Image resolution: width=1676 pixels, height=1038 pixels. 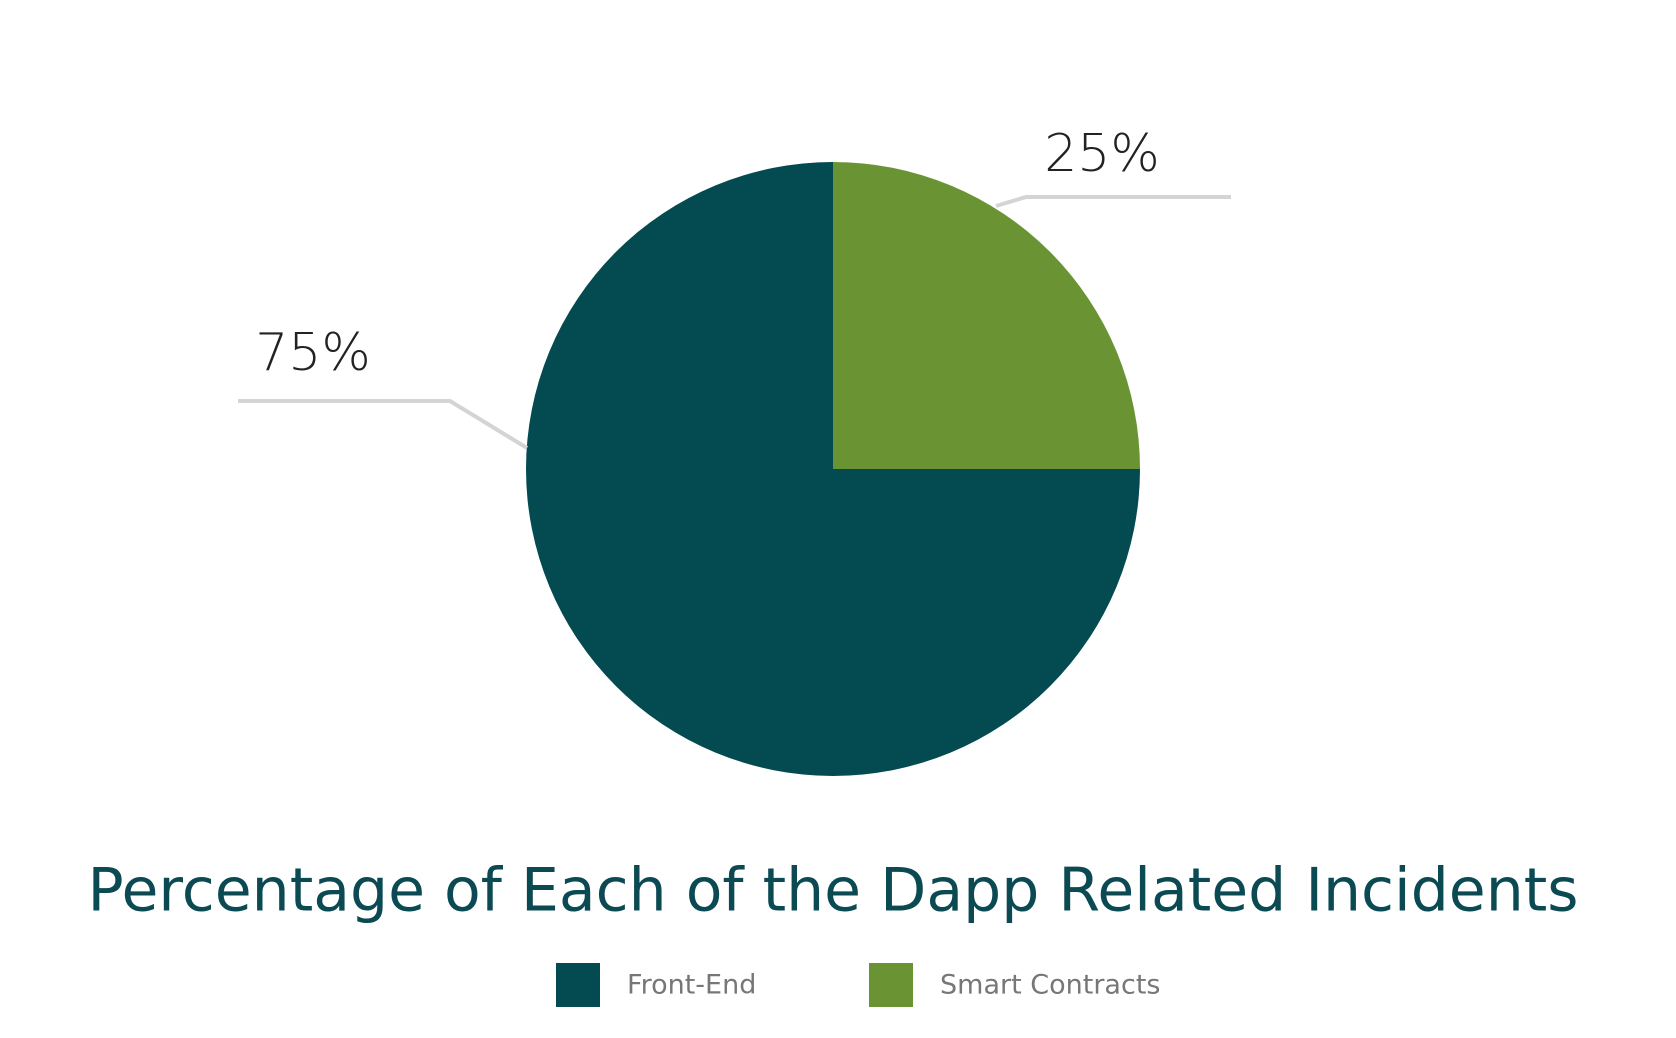 I want to click on value-label: 25%, so click(x=1102, y=154).